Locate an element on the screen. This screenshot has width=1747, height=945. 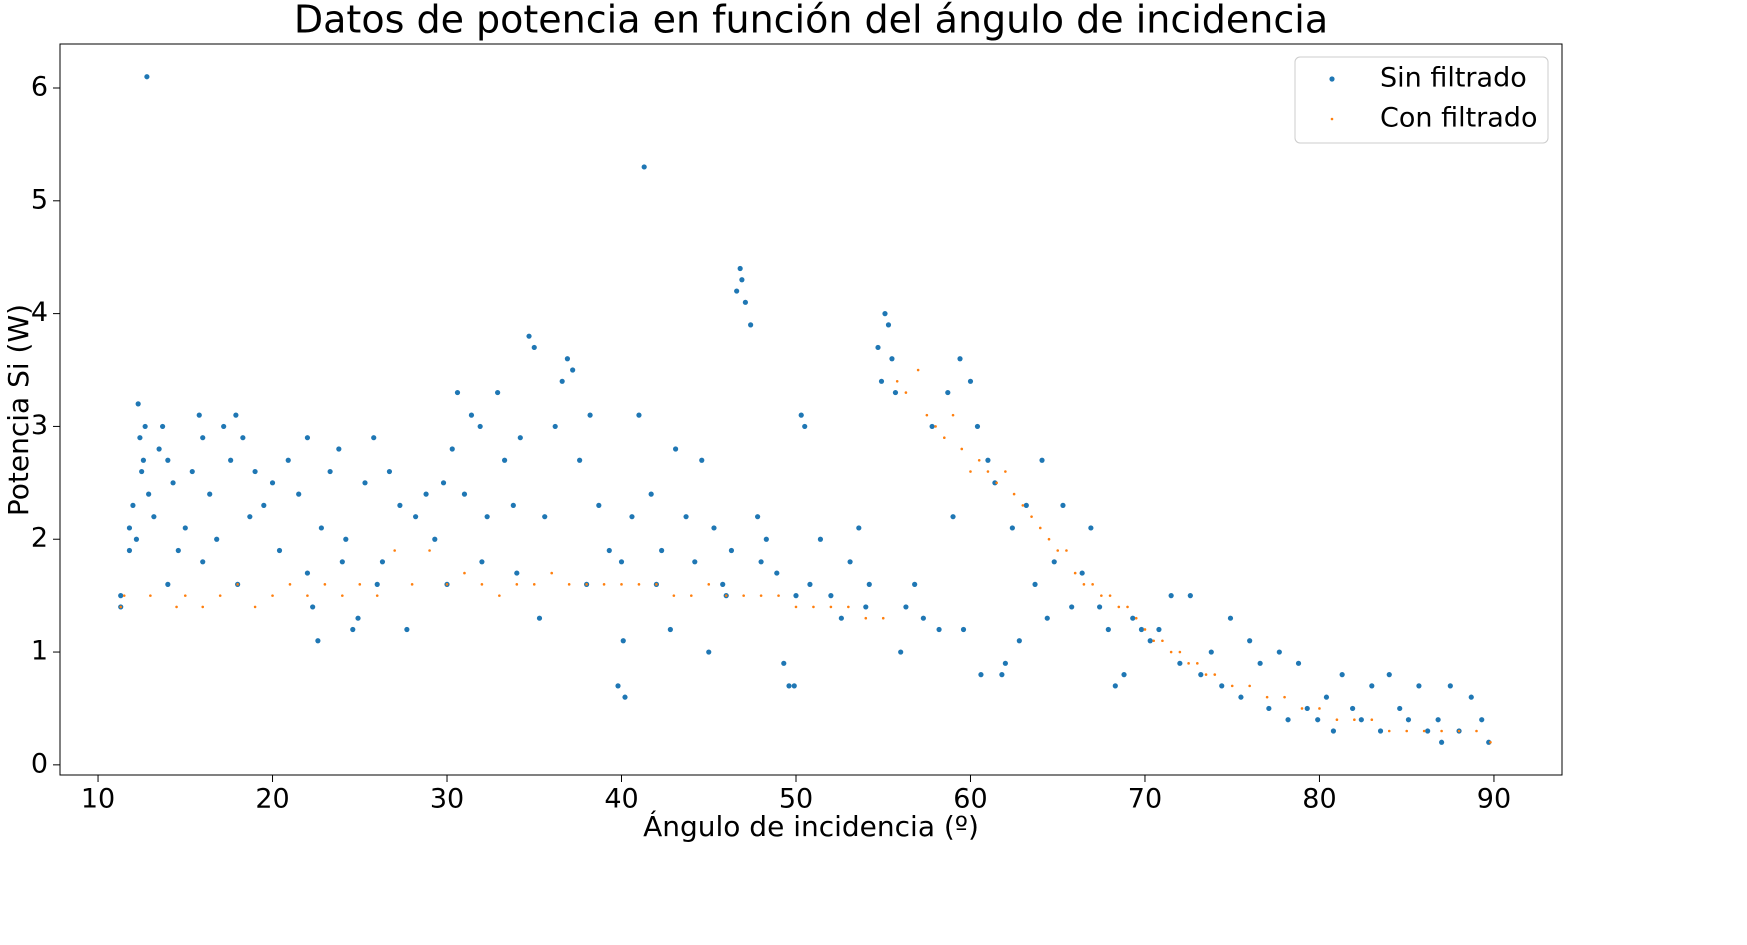
y-tick-label: 6 is located at coordinates (39, 86).